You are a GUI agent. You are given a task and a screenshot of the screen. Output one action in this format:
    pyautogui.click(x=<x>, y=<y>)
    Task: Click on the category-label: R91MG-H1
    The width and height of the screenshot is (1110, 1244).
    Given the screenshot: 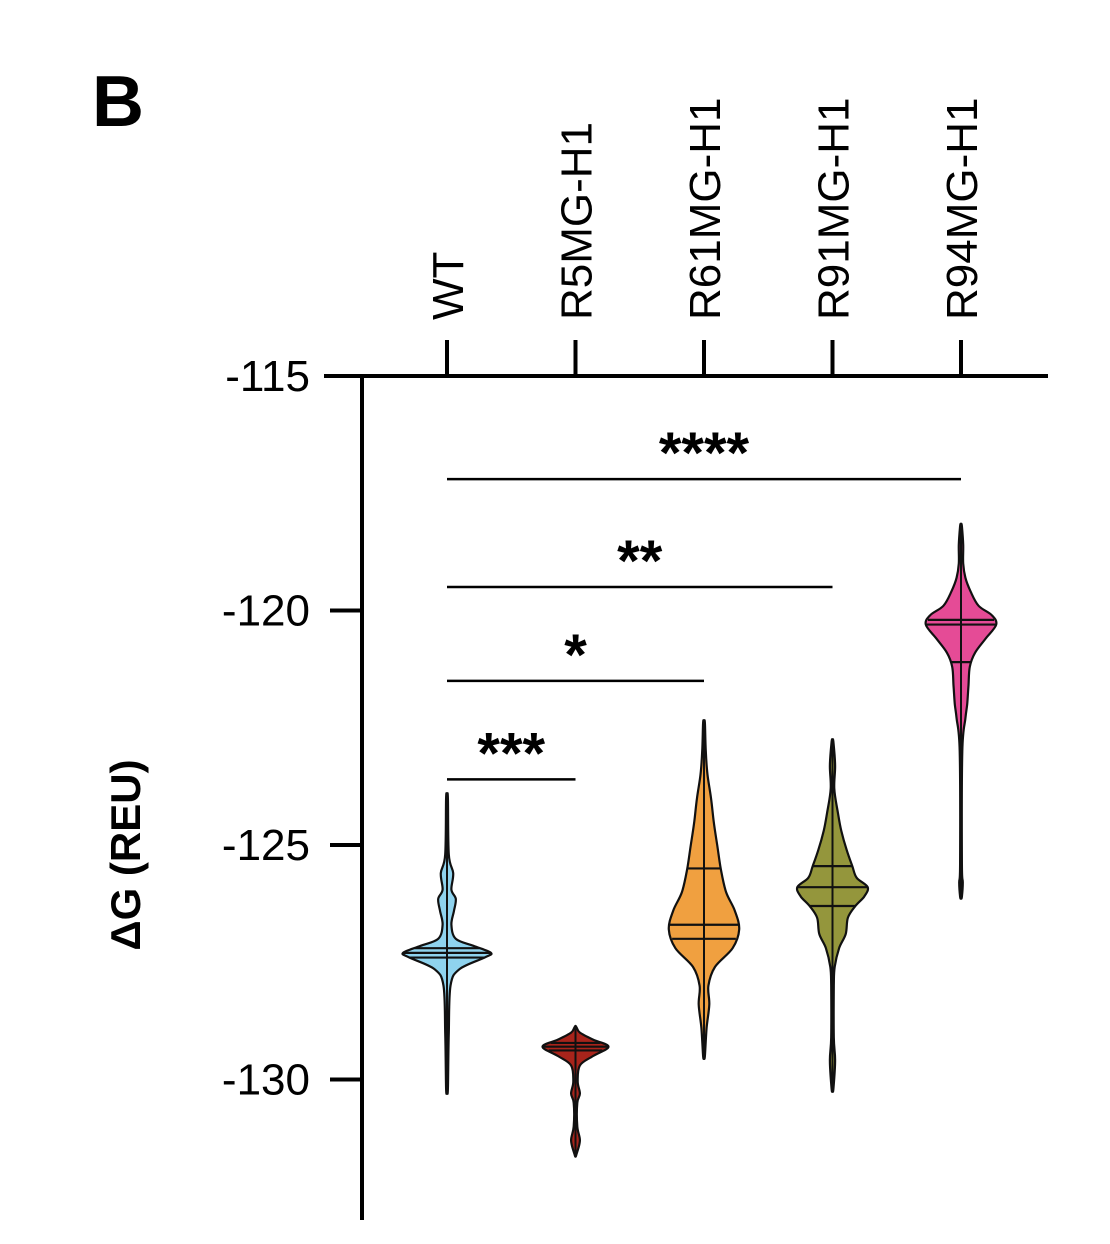 What is the action you would take?
    pyautogui.click(x=834, y=209)
    